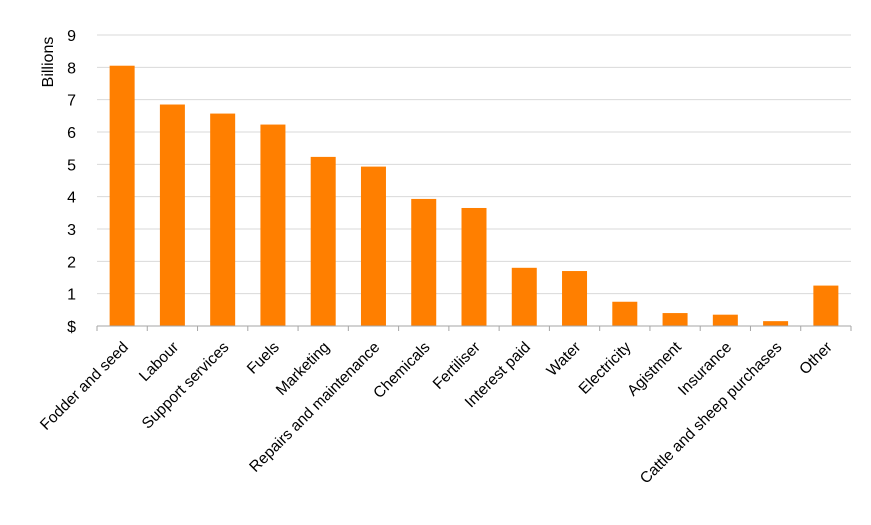 Image resolution: width=871 pixels, height=525 pixels. What do you see at coordinates (71, 68) in the screenshot?
I see `y-tick-label: 8` at bounding box center [71, 68].